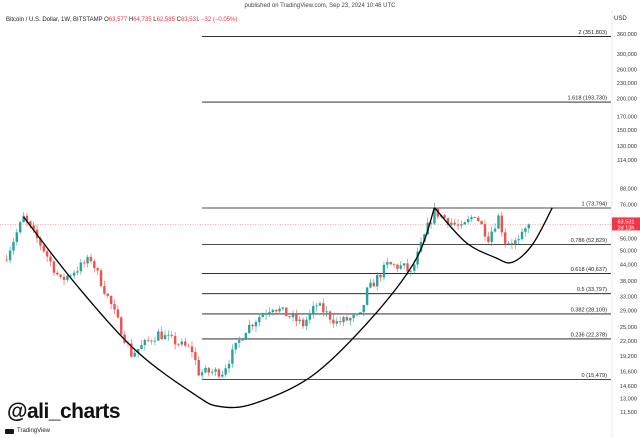 Image resolution: width=640 pixels, height=438 pixels. What do you see at coordinates (628, 282) in the screenshot?
I see `y-tick-label: 38,000` at bounding box center [628, 282].